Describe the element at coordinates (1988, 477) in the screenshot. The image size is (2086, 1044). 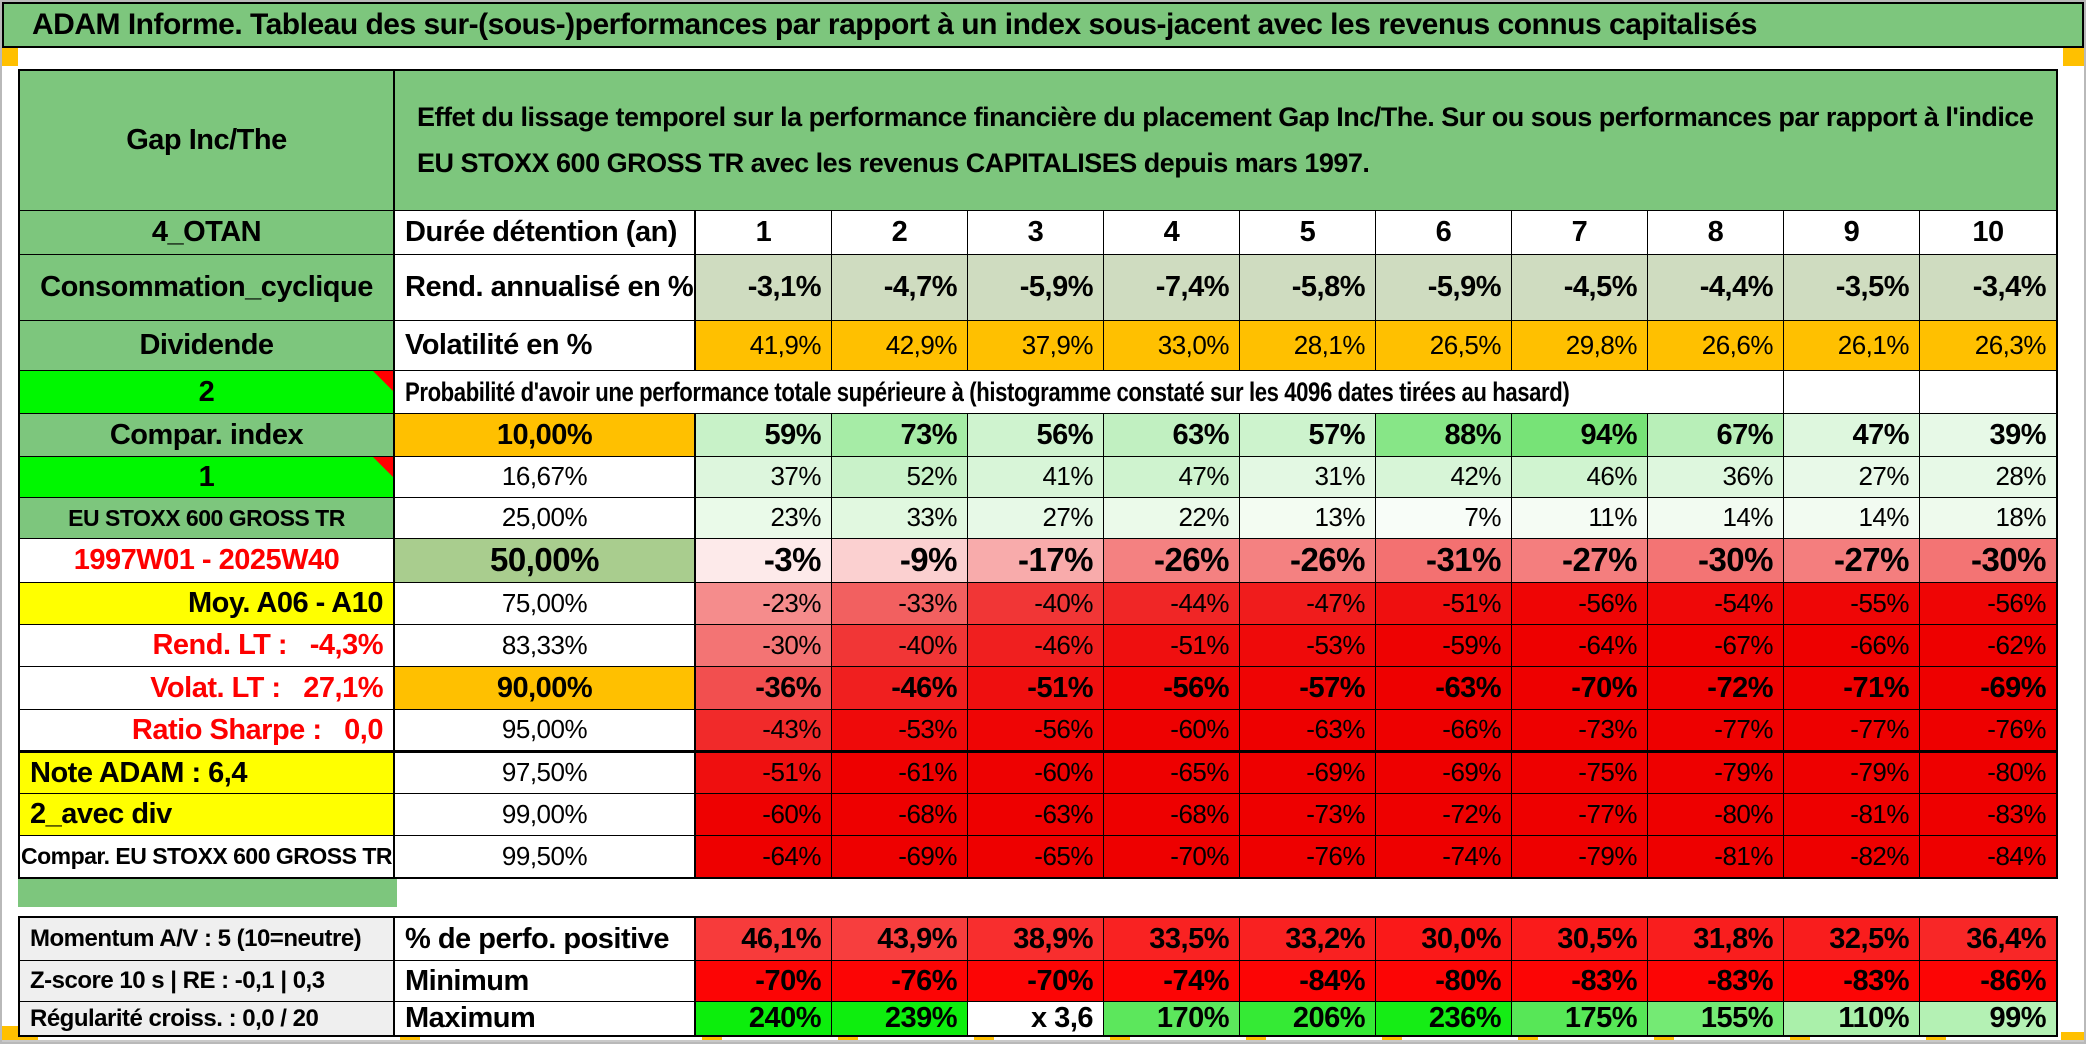
I see `cell-q-16-67-col10: 28%` at that location.